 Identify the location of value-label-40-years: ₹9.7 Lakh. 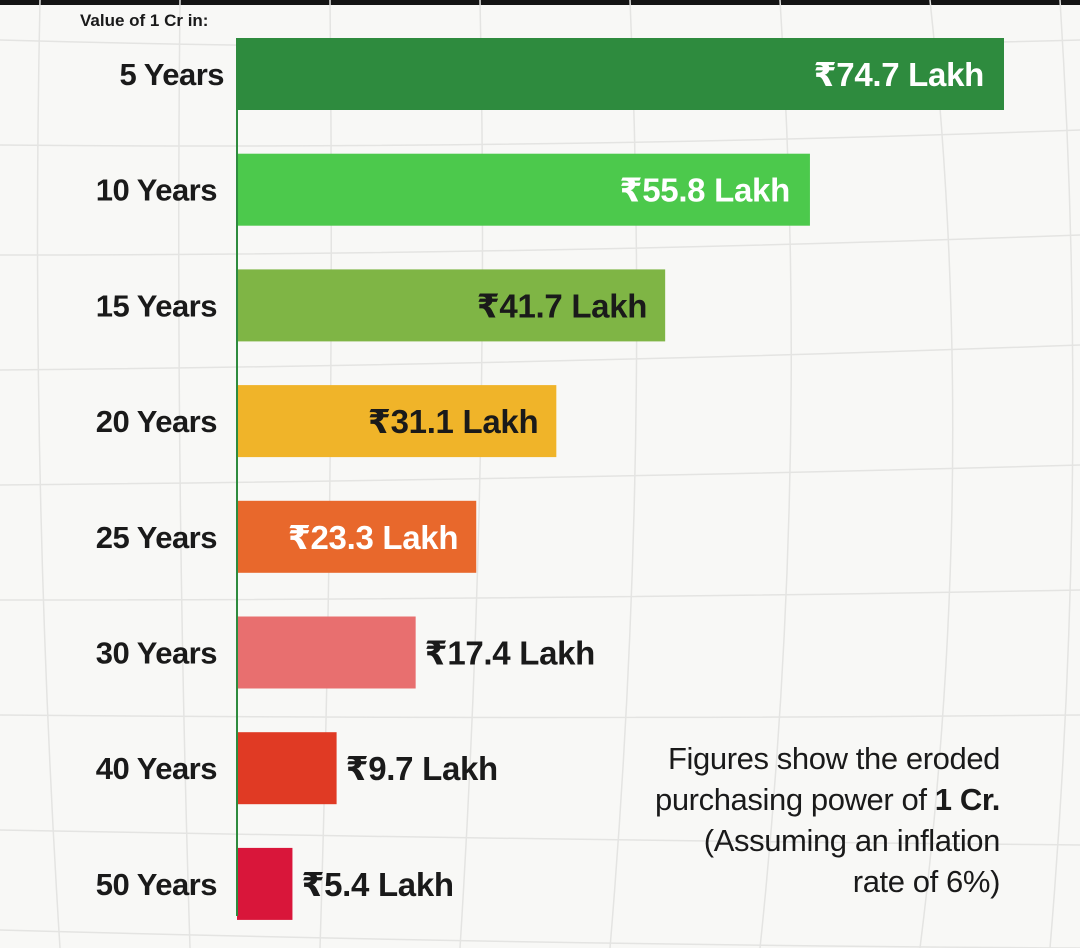
(422, 768).